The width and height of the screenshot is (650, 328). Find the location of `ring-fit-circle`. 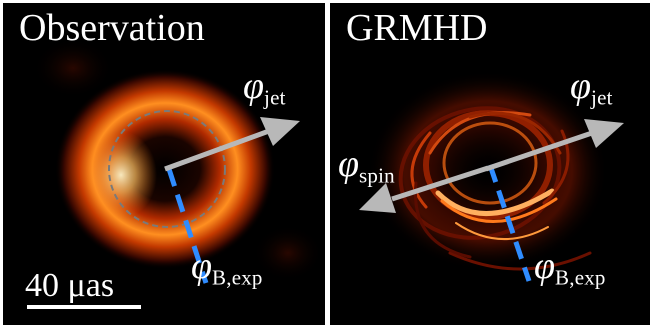

ring-fit-circle is located at coordinates (167, 169).